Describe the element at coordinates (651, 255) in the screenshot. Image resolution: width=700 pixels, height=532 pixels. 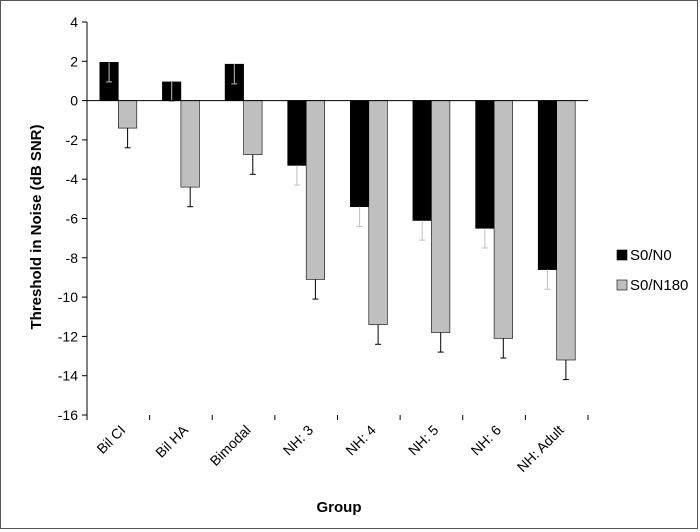
I see `legend-label-s0-n0: S0/N0` at that location.